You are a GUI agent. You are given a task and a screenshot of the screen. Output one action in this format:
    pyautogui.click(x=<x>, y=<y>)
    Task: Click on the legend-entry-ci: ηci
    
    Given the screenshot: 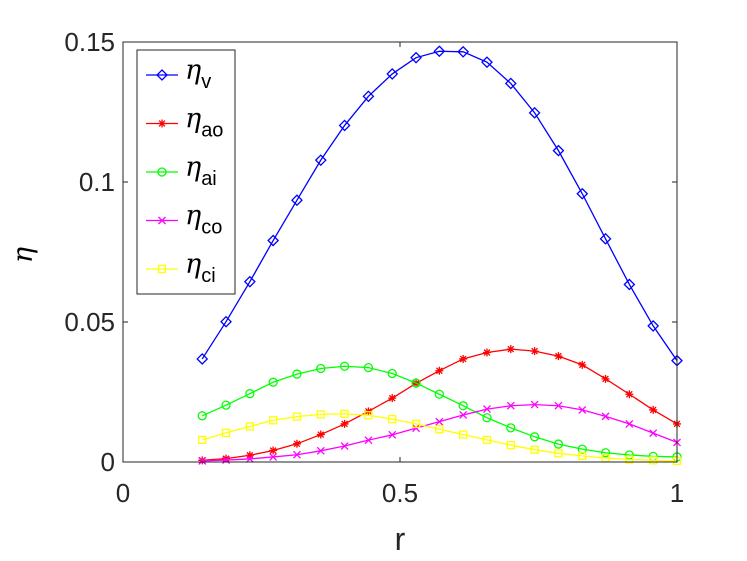 What is the action you would take?
    pyautogui.click(x=181, y=268)
    